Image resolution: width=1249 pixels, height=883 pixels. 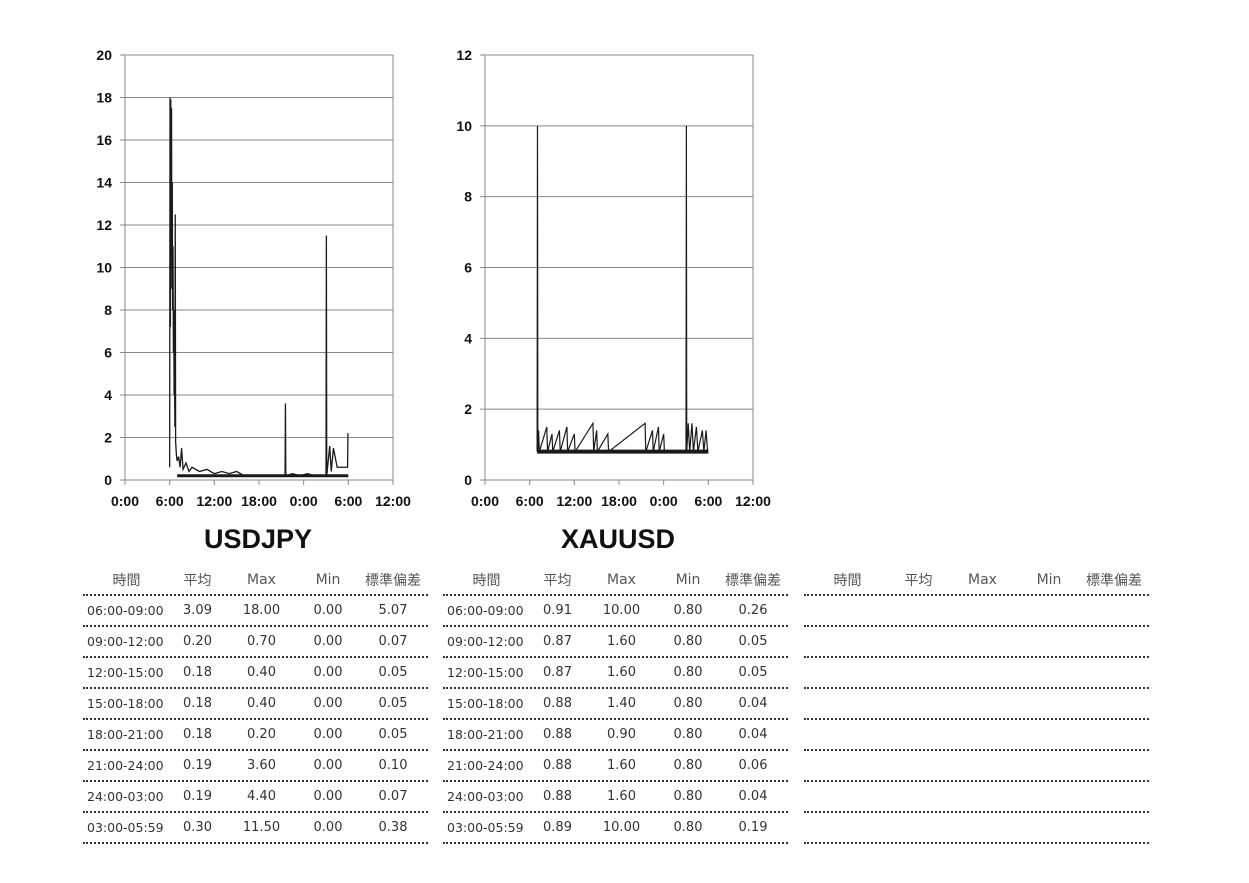 I want to click on table-row: 06:00-09:00 0.91 10.00 0.80 0.26, so click(x=615, y=611).